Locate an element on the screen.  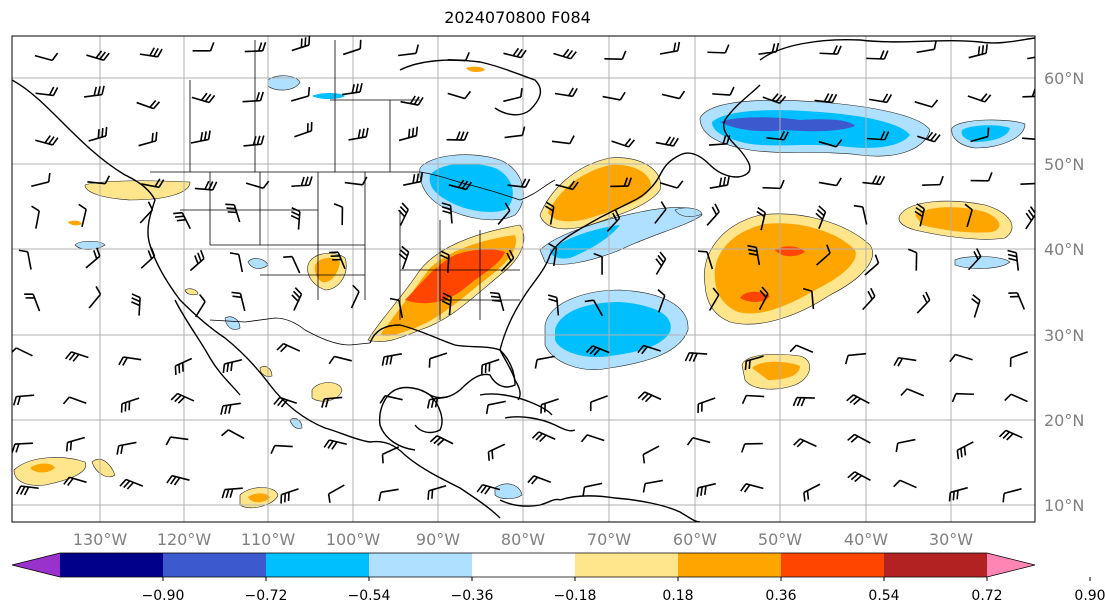
colorbar-tick-label: 0.36 is located at coordinates (780, 596).